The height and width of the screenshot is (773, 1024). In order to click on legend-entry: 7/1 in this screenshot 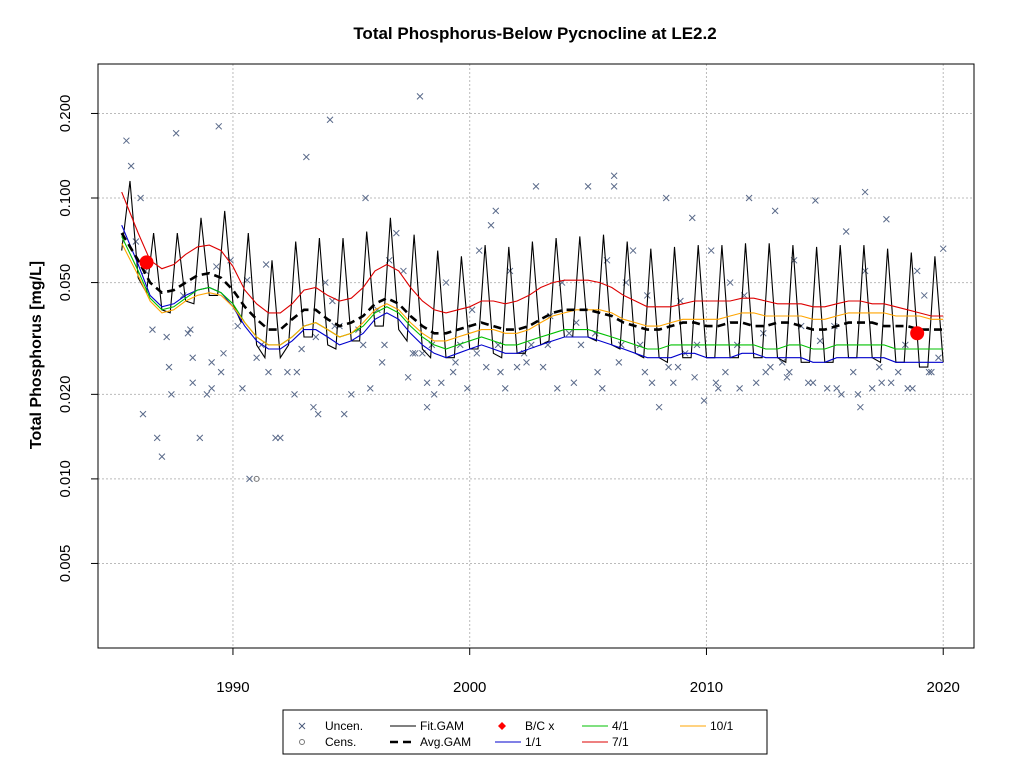, I will do `click(605, 742)`.